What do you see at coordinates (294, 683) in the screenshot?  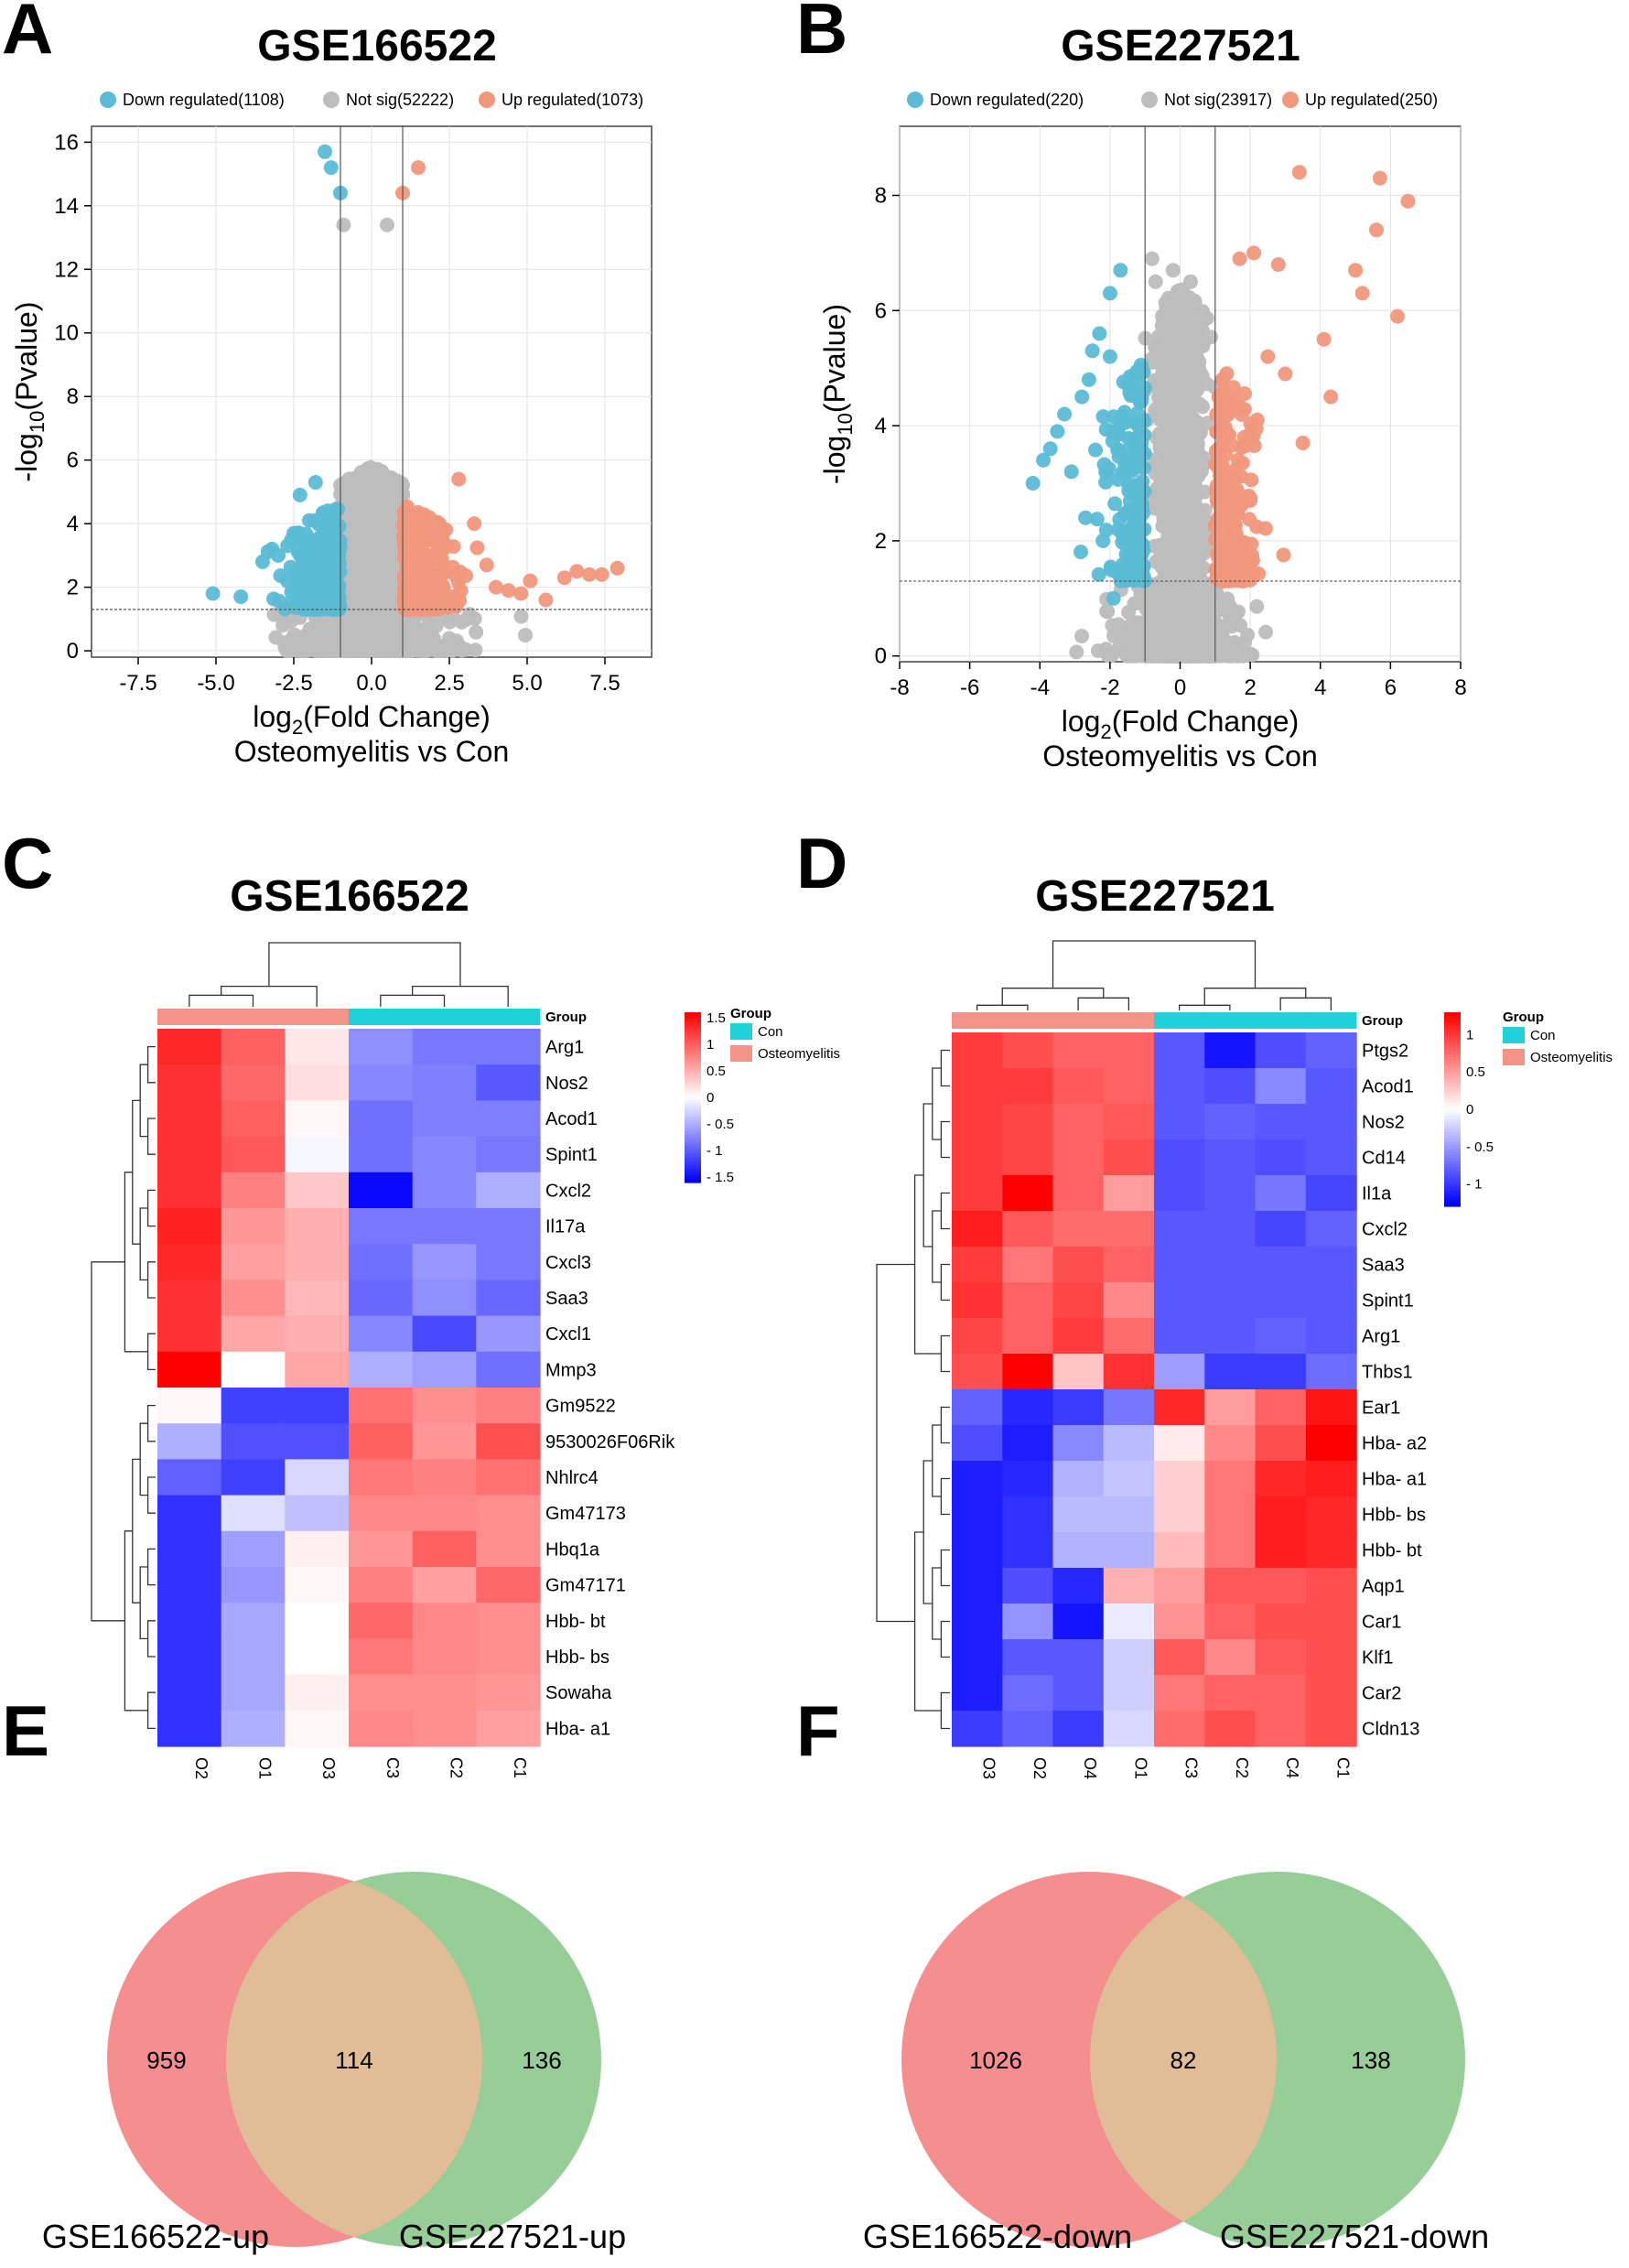 I see `x-tick-label: -2.5` at bounding box center [294, 683].